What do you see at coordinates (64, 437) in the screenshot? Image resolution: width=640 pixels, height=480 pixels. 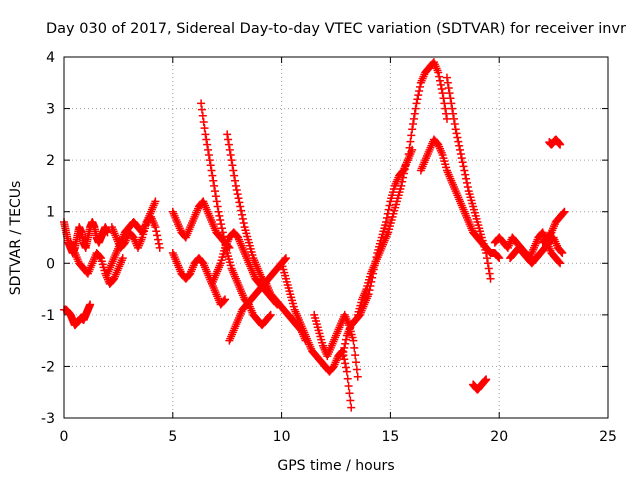 I see `x-tick-label: 0` at bounding box center [64, 437].